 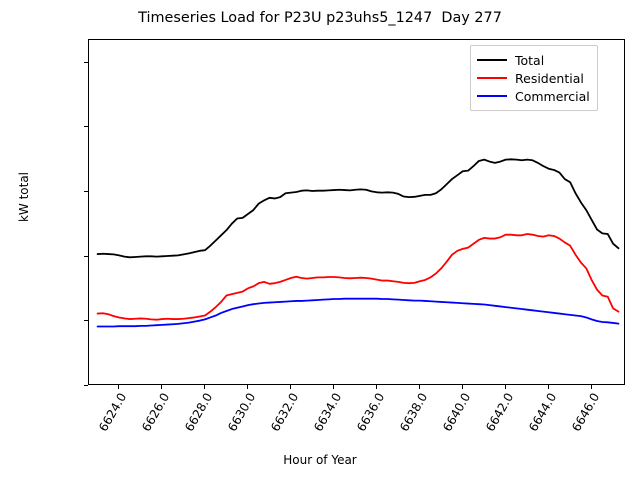 I want to click on x-tick-label: 6632.0, so click(x=285, y=412).